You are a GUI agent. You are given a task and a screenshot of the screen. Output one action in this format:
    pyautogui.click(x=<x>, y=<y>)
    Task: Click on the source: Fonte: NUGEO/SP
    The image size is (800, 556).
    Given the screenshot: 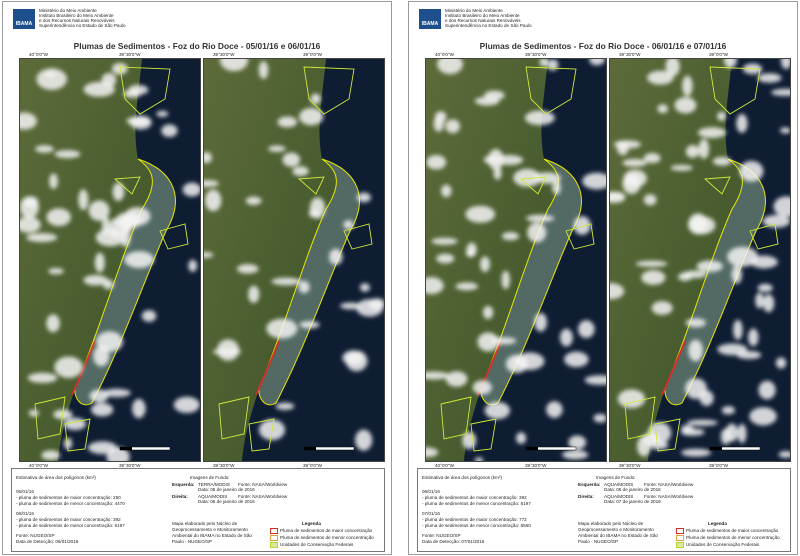 What is the action you would take?
    pyautogui.click(x=35, y=535)
    